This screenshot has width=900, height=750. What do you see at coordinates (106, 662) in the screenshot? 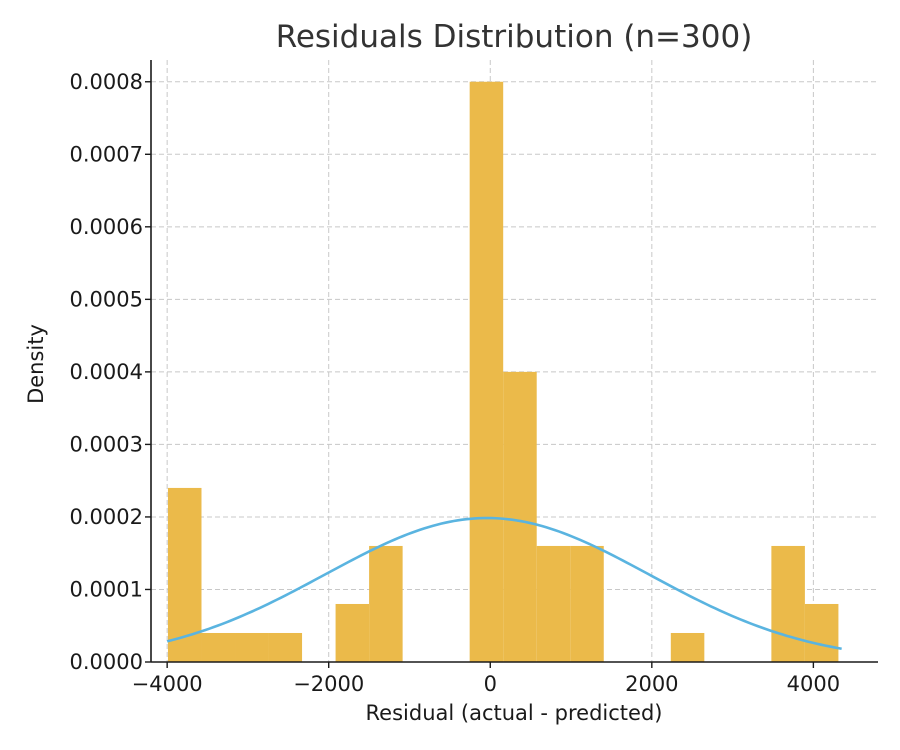
I see `y-tick-label: 0.0000` at bounding box center [106, 662].